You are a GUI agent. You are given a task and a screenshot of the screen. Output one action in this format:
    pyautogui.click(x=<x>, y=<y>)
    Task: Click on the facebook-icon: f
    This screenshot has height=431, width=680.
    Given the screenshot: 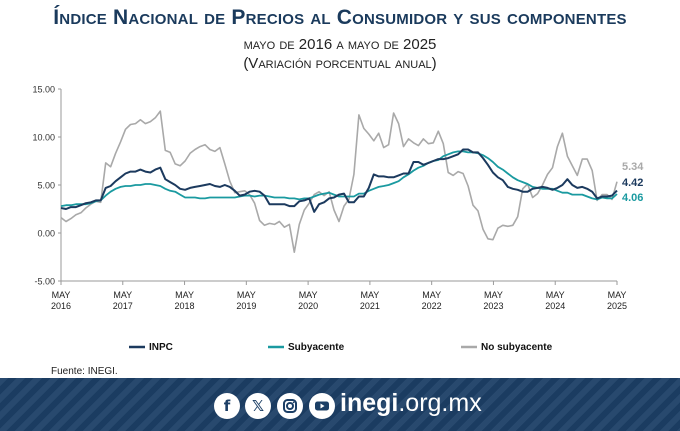 What is the action you would take?
    pyautogui.click(x=227, y=406)
    